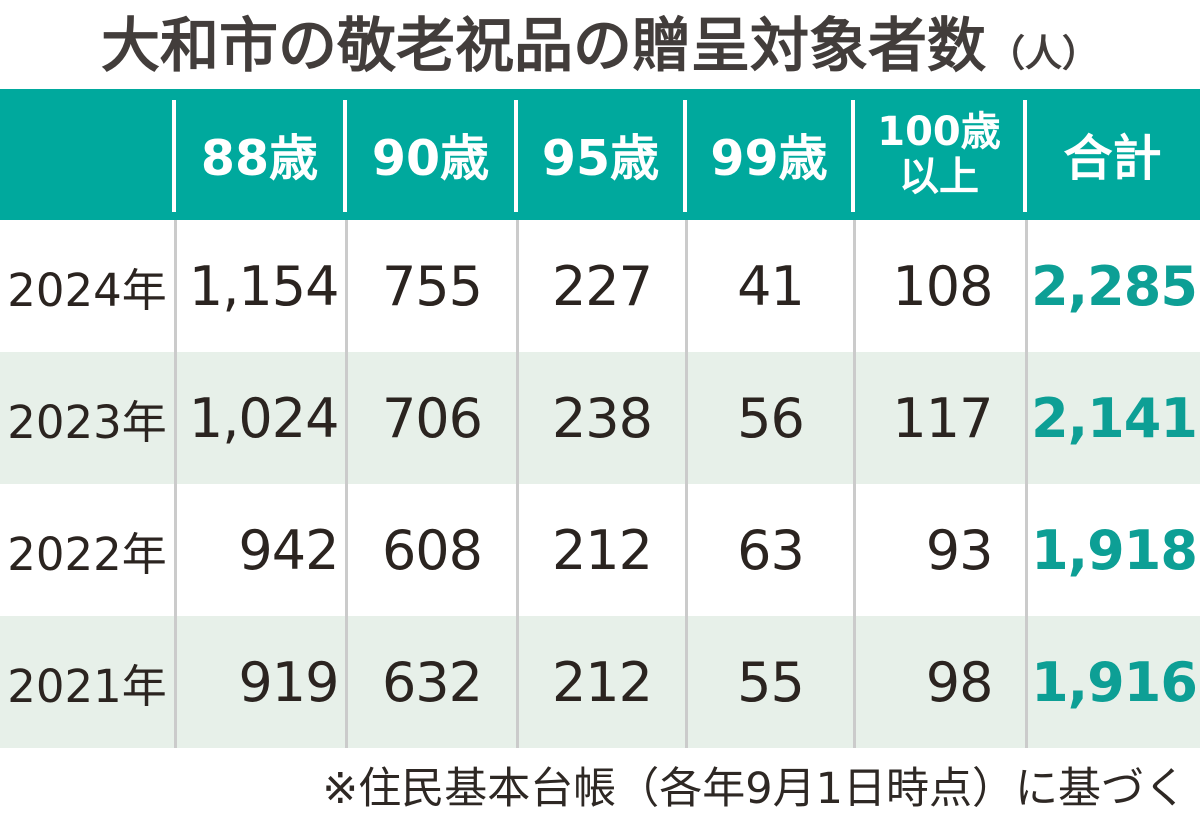  I want to click on value: 108, so click(942, 286).